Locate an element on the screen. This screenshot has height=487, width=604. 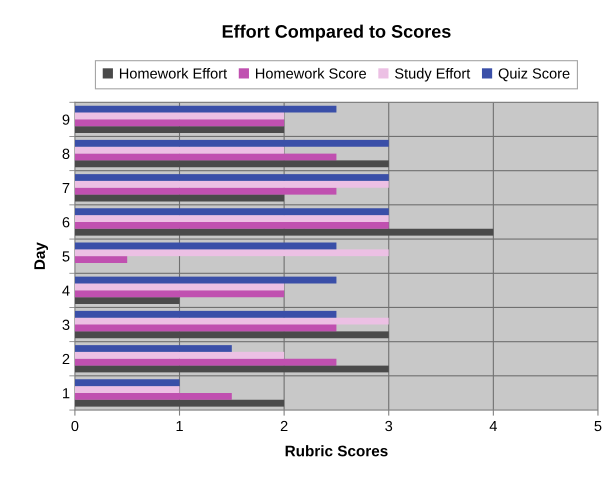
y-axis-title: Day is located at coordinates (41, 256).